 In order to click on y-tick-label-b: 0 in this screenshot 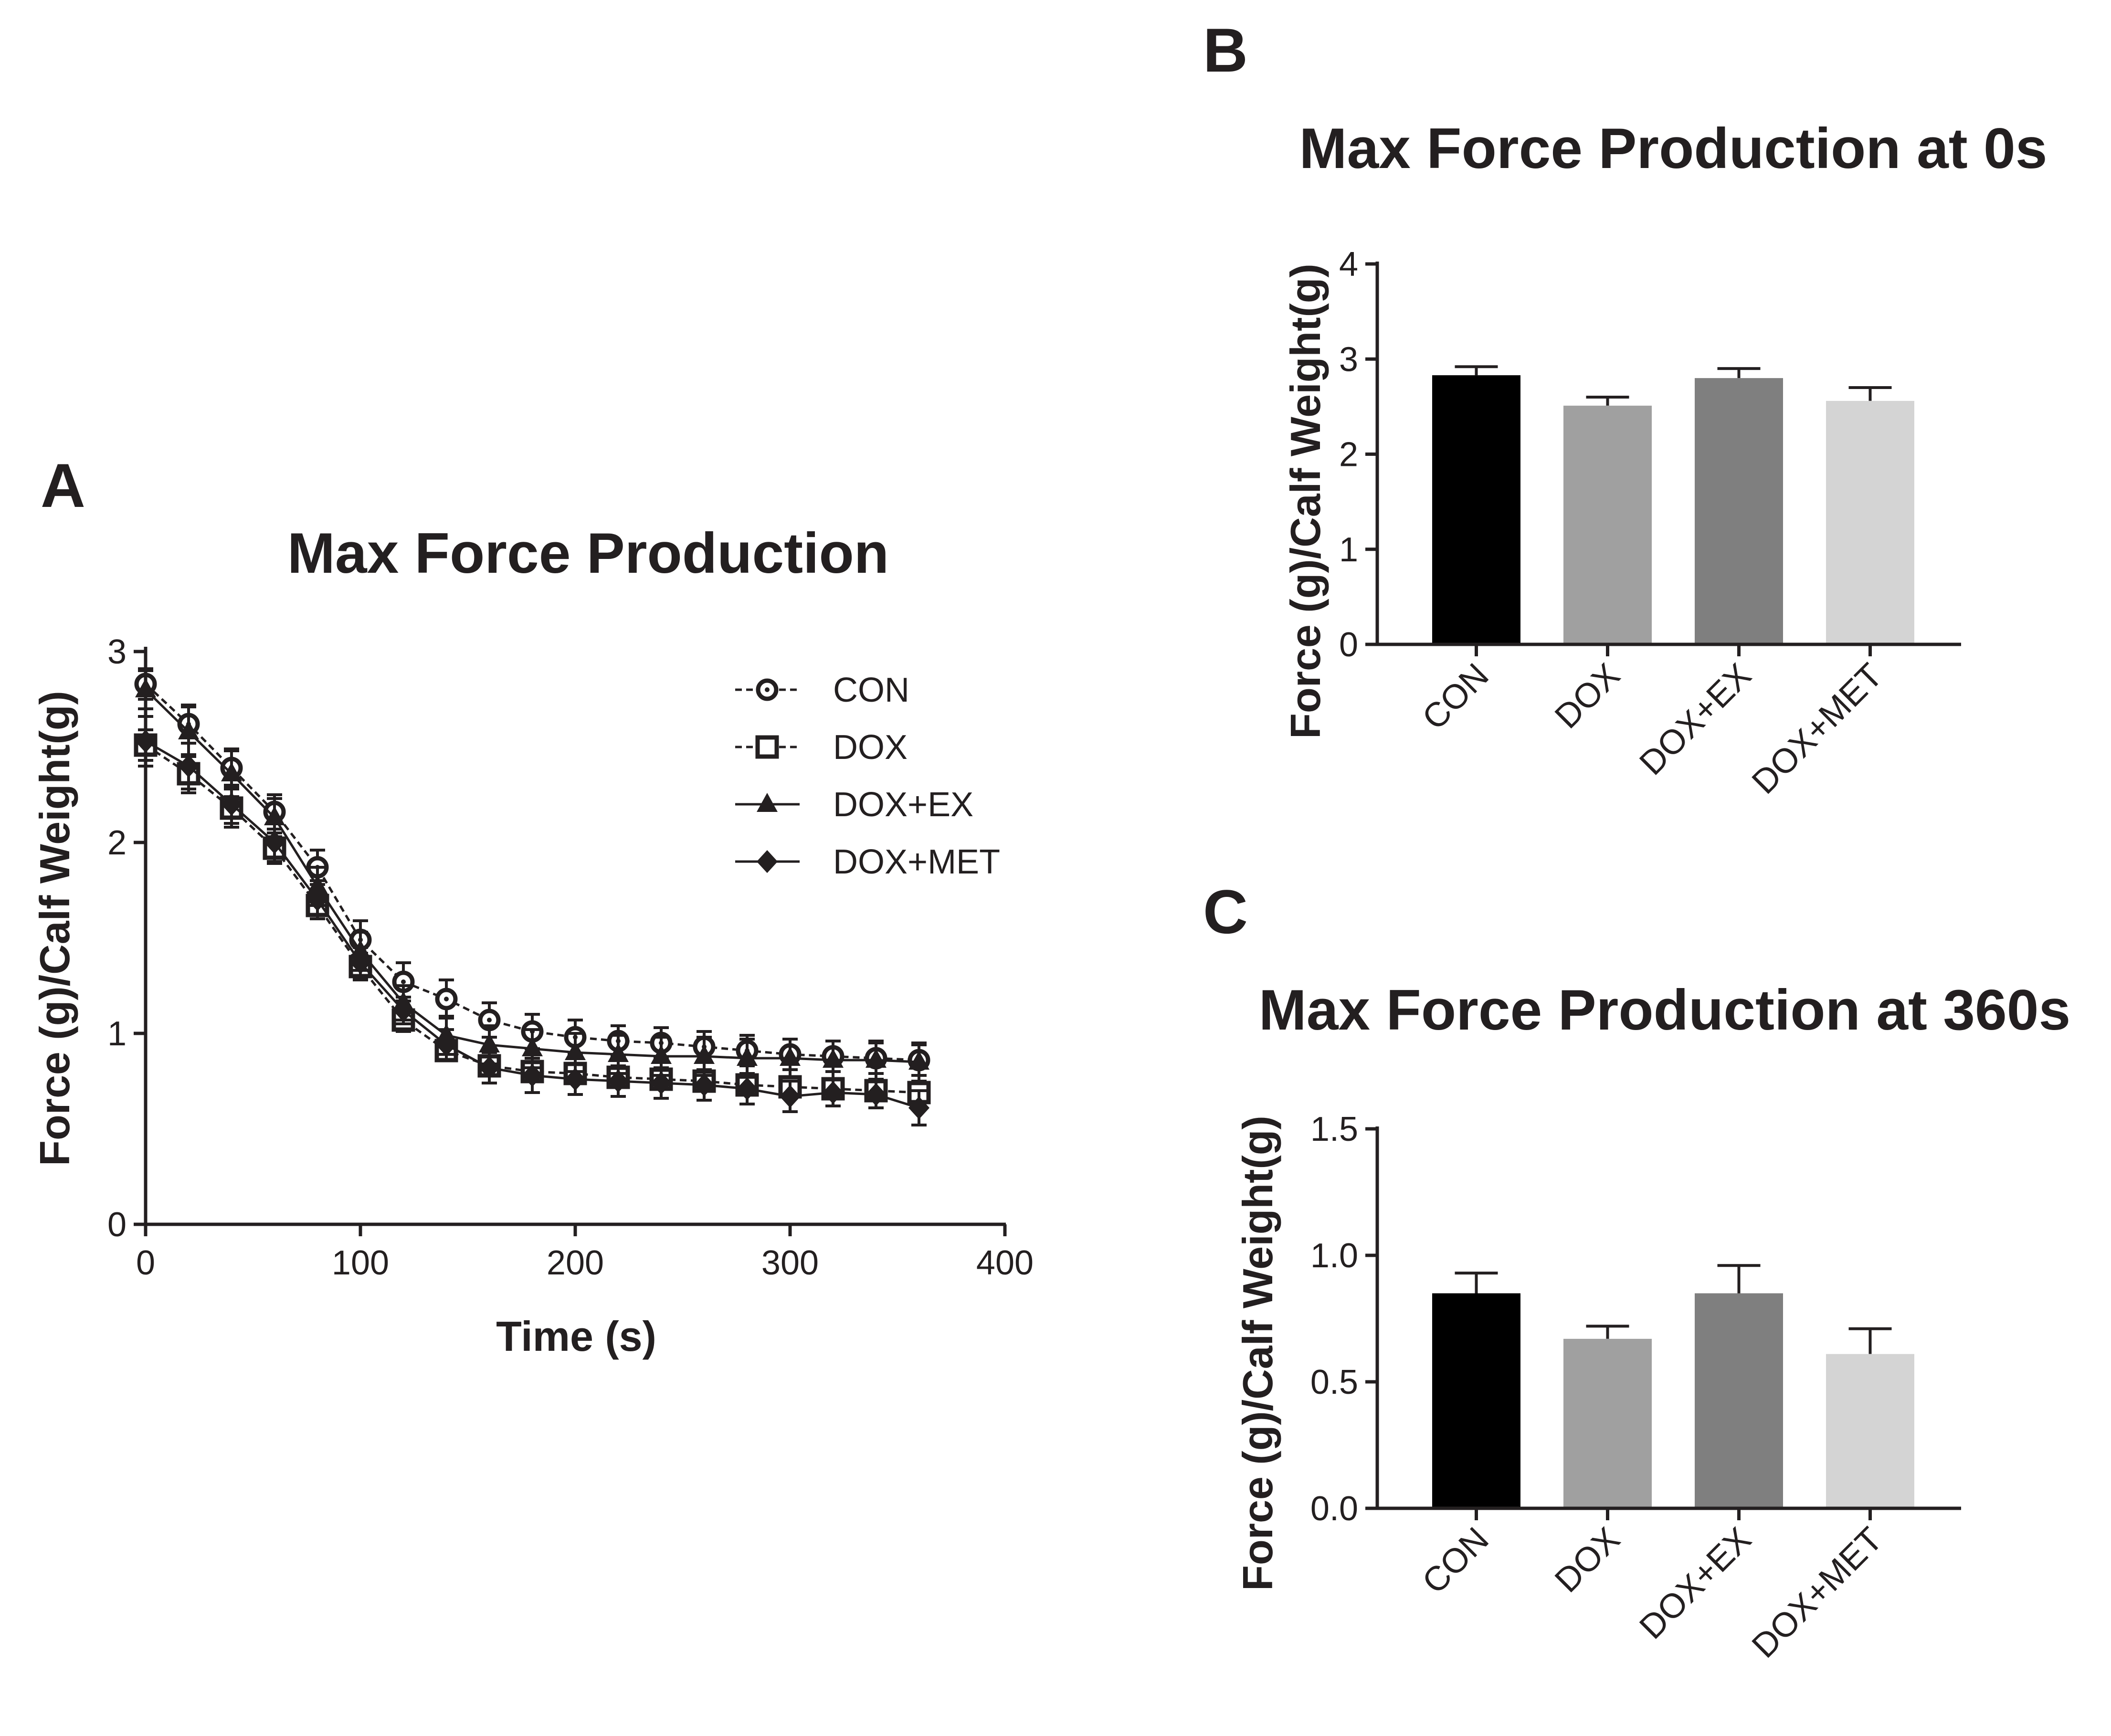, I will do `click(1348, 645)`.